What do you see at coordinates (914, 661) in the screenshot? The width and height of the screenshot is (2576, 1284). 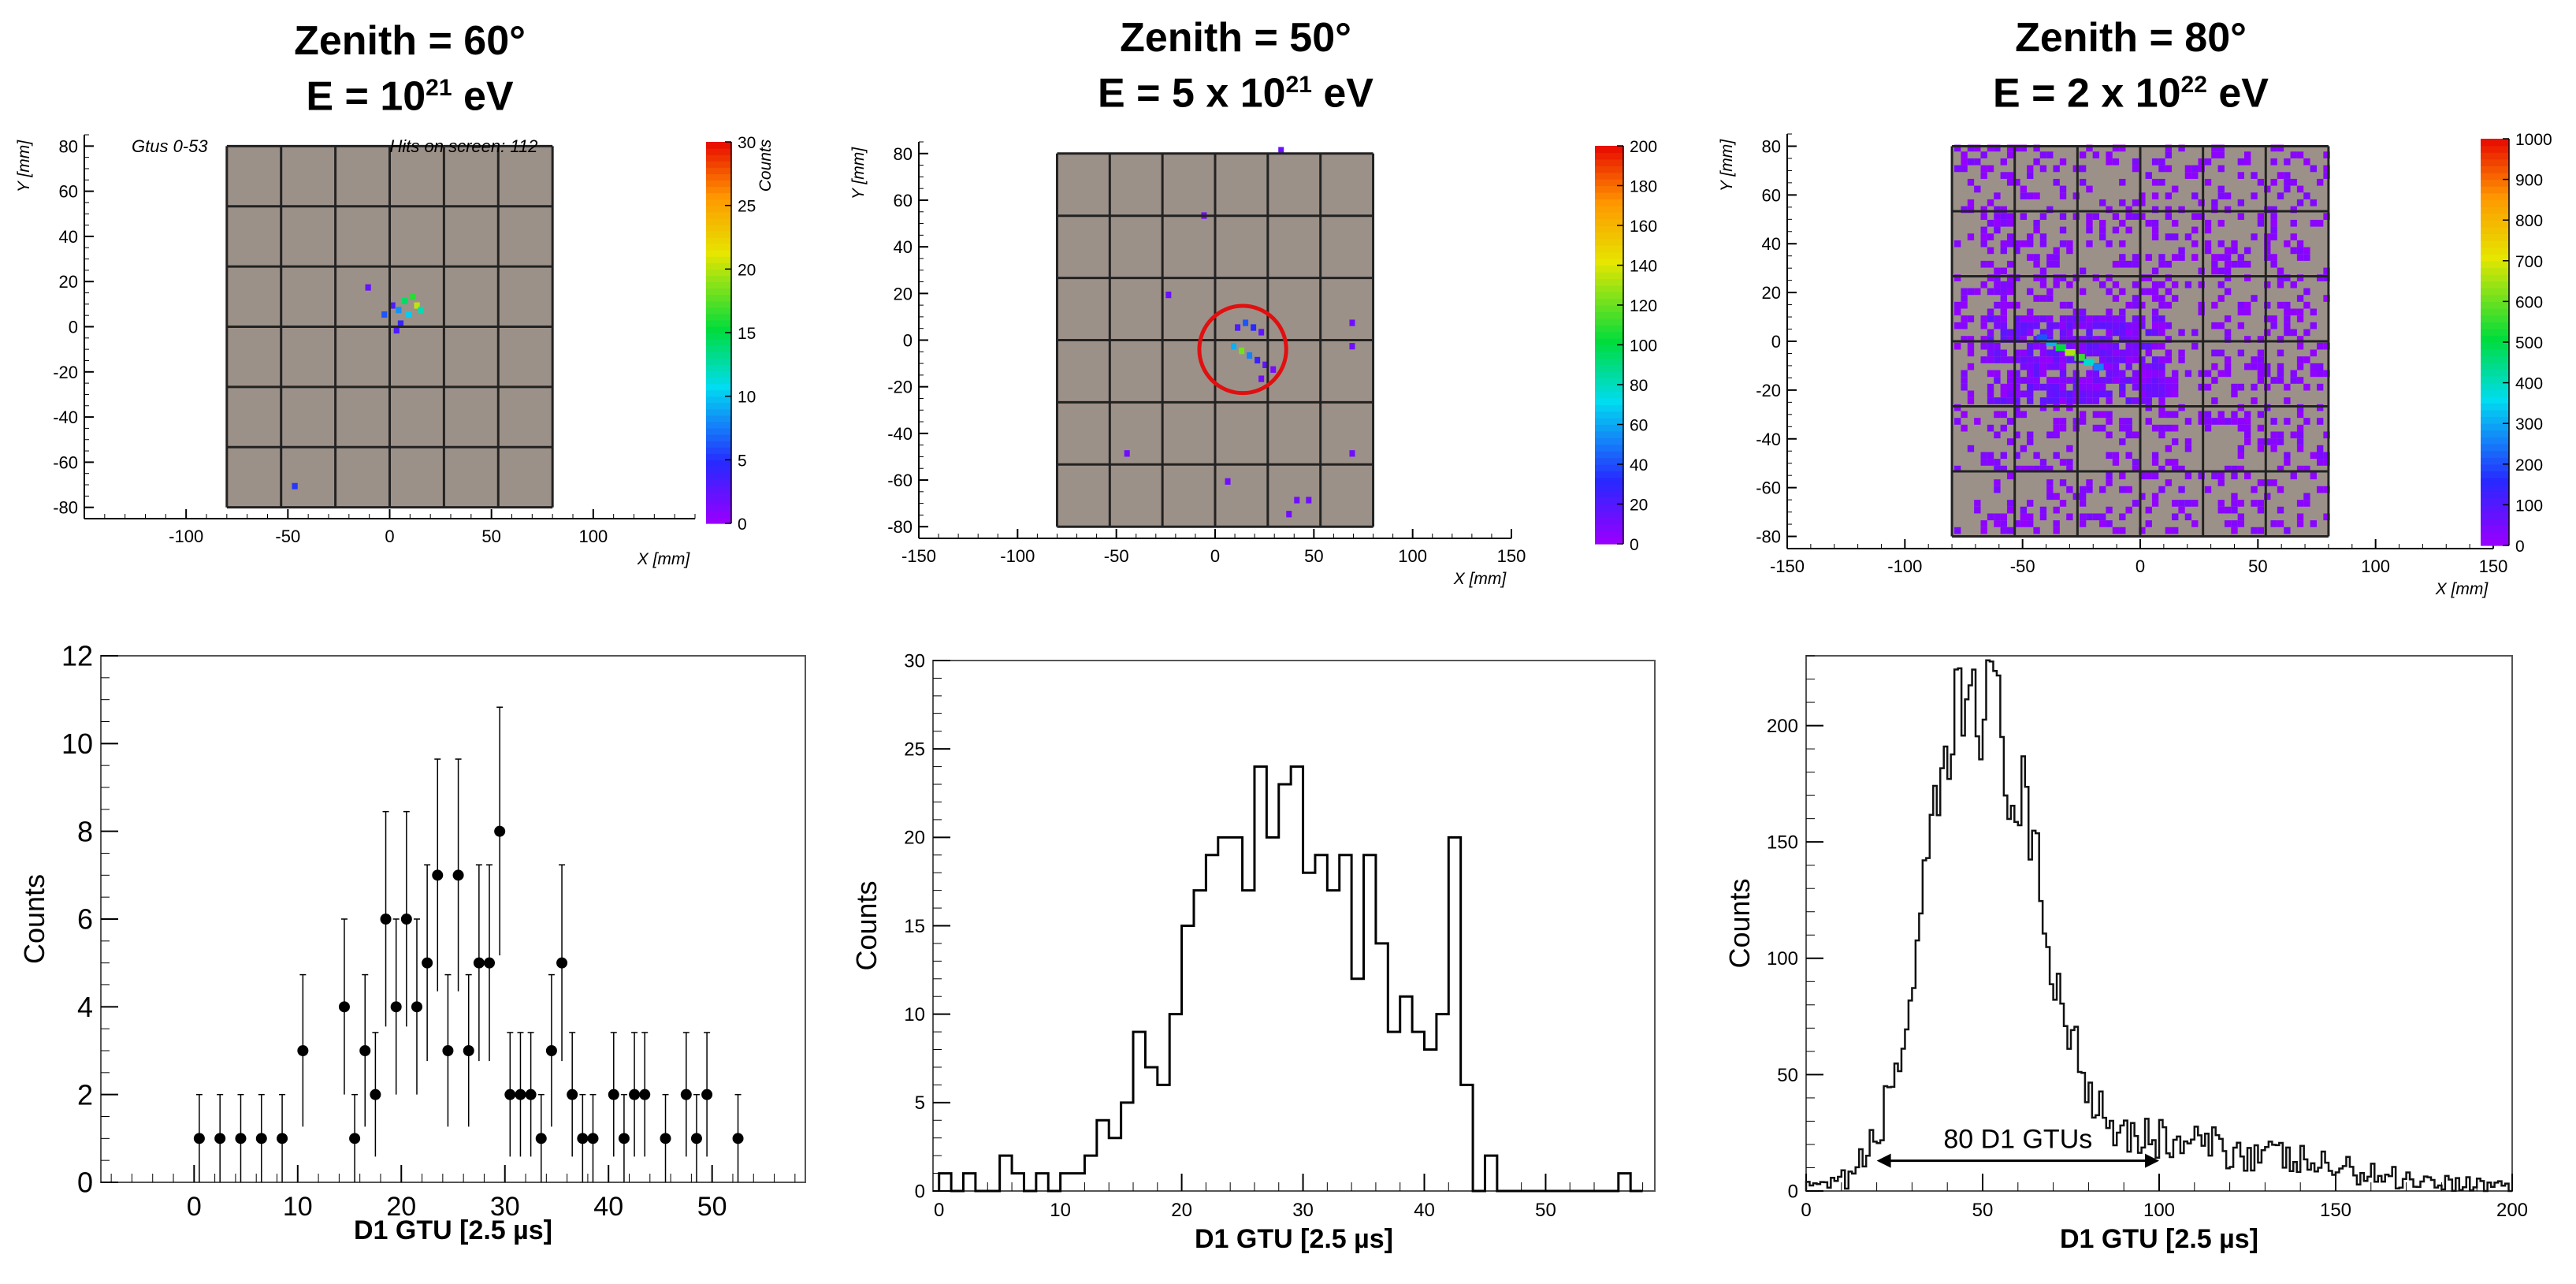 I see `y-tick-label: 30` at bounding box center [914, 661].